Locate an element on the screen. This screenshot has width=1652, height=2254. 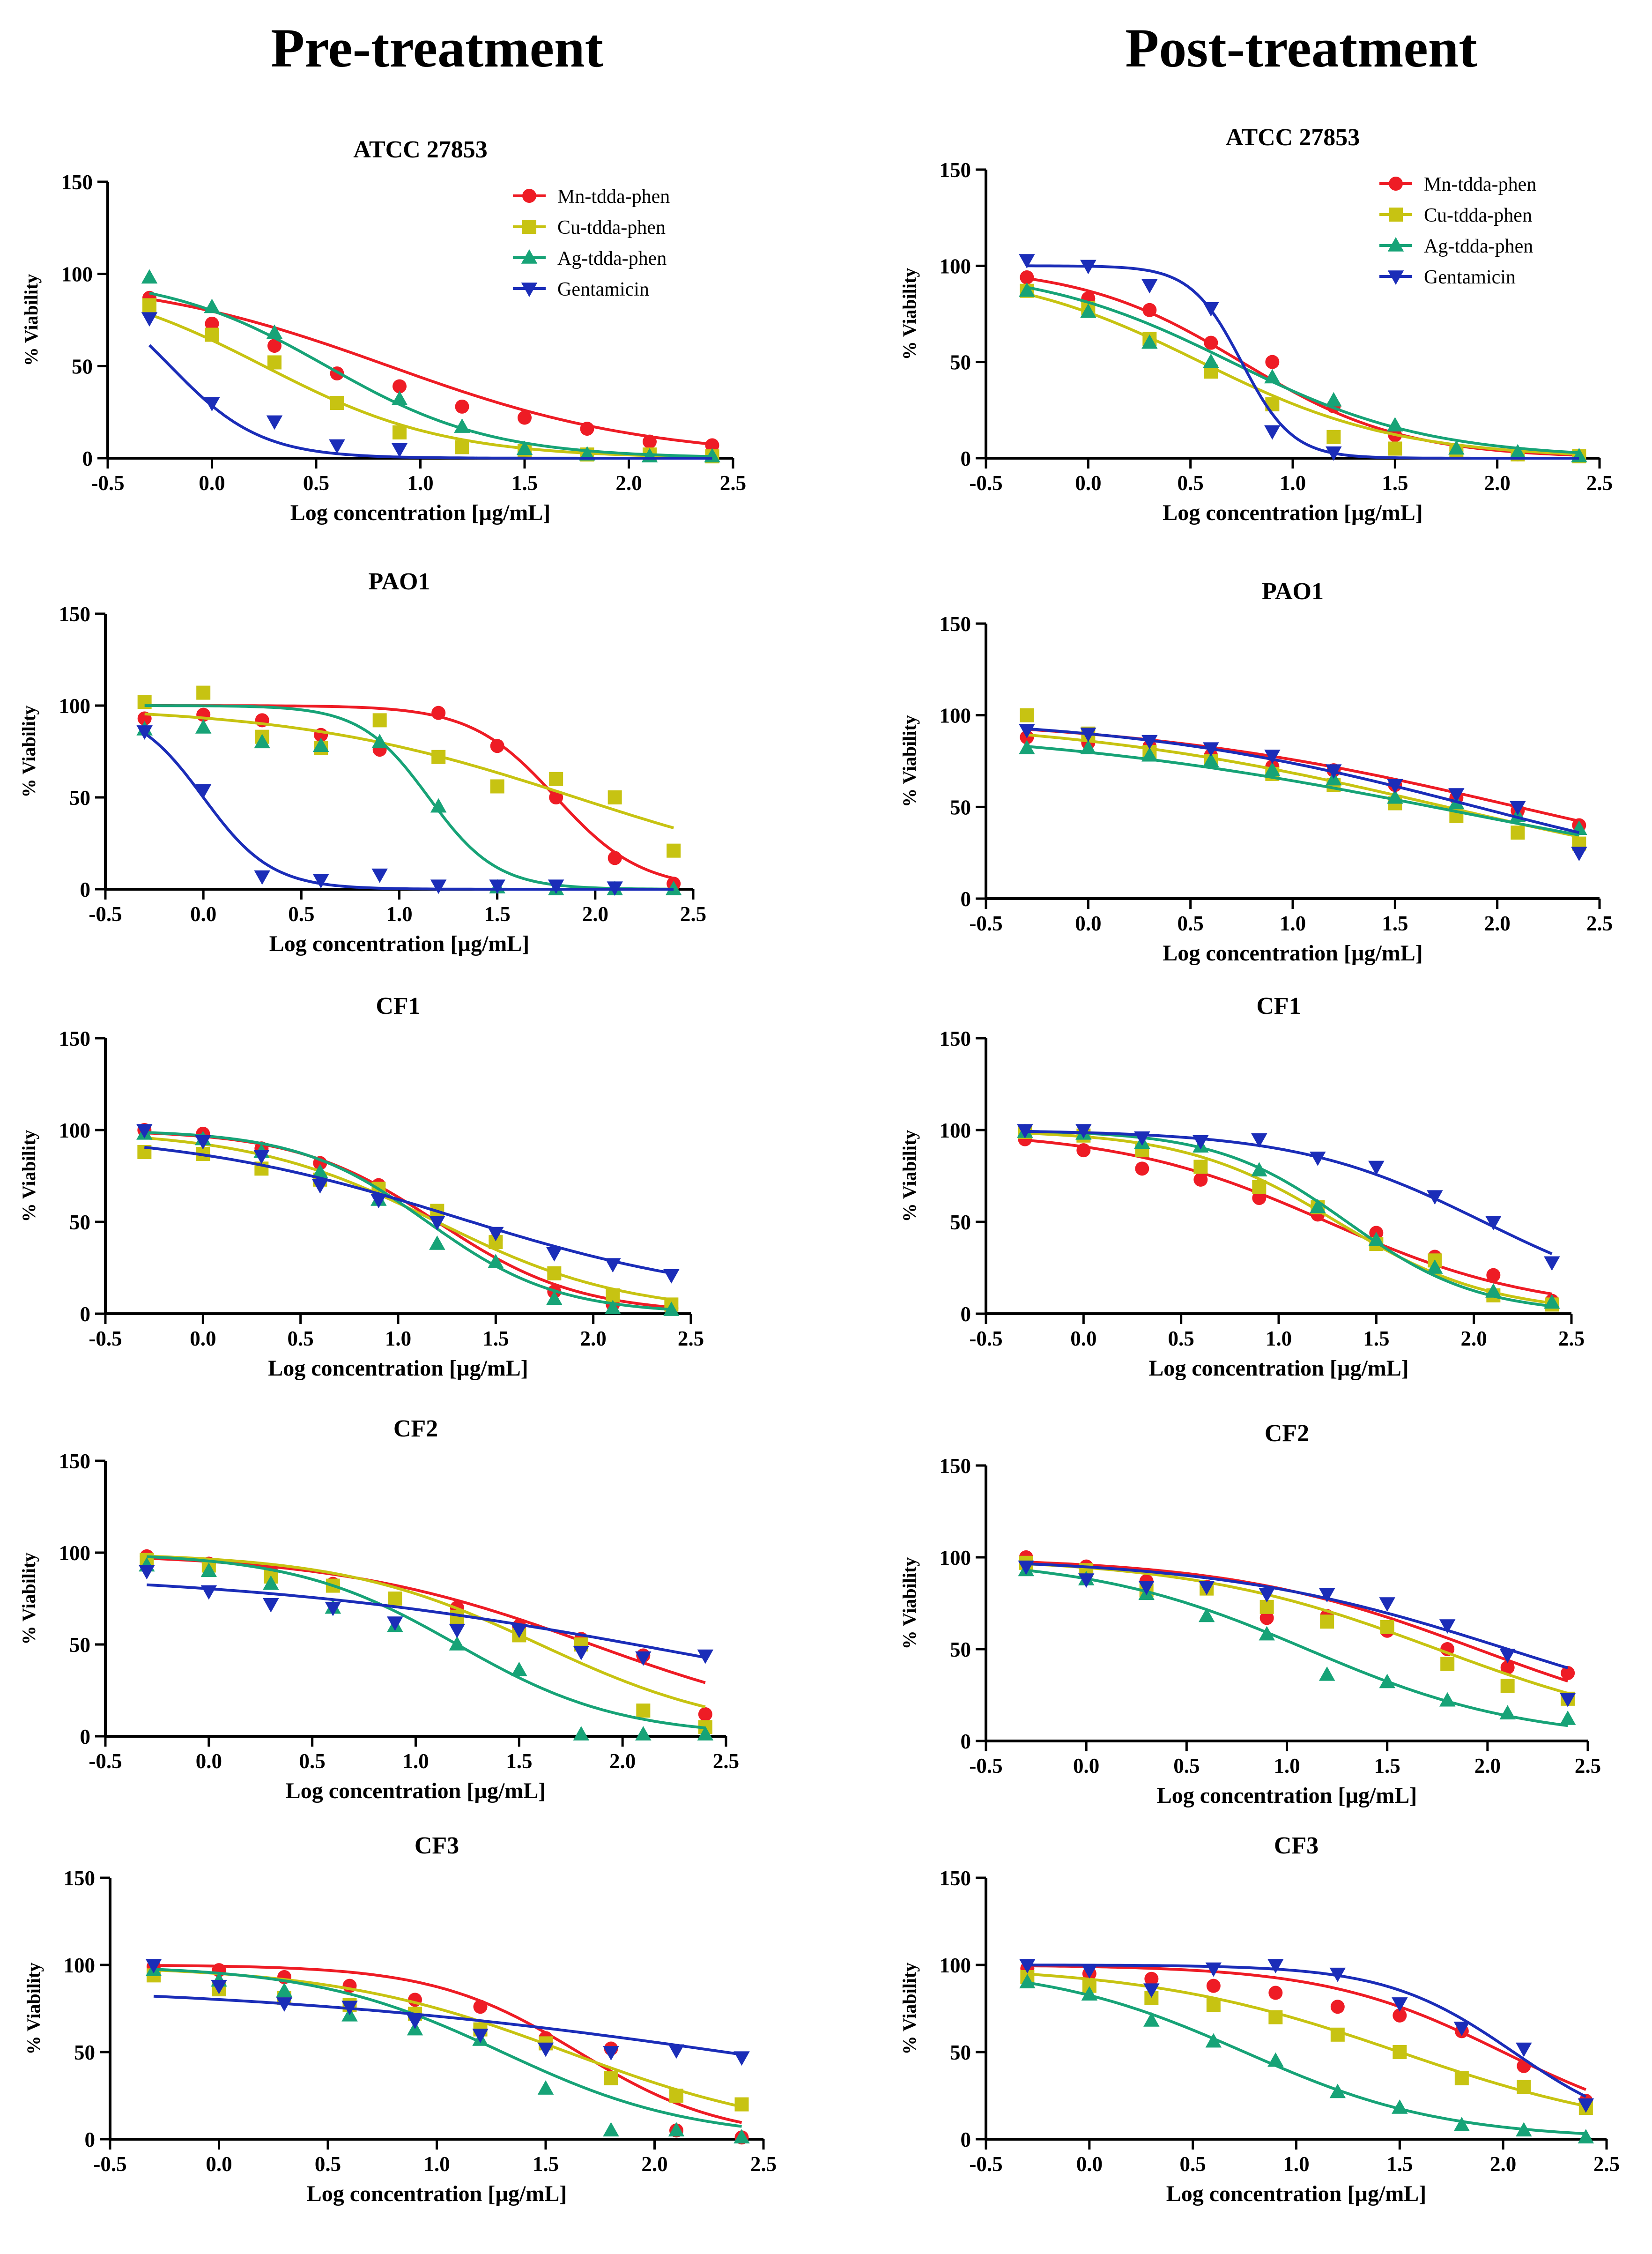
header-pre-treatment: Pre-treatment is located at coordinates (437, 48).